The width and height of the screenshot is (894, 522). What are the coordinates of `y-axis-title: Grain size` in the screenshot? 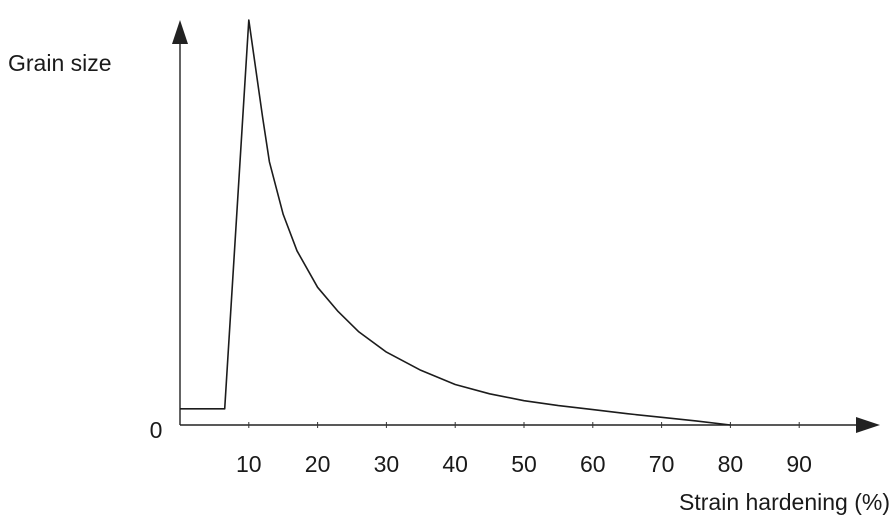 It's located at (60, 63).